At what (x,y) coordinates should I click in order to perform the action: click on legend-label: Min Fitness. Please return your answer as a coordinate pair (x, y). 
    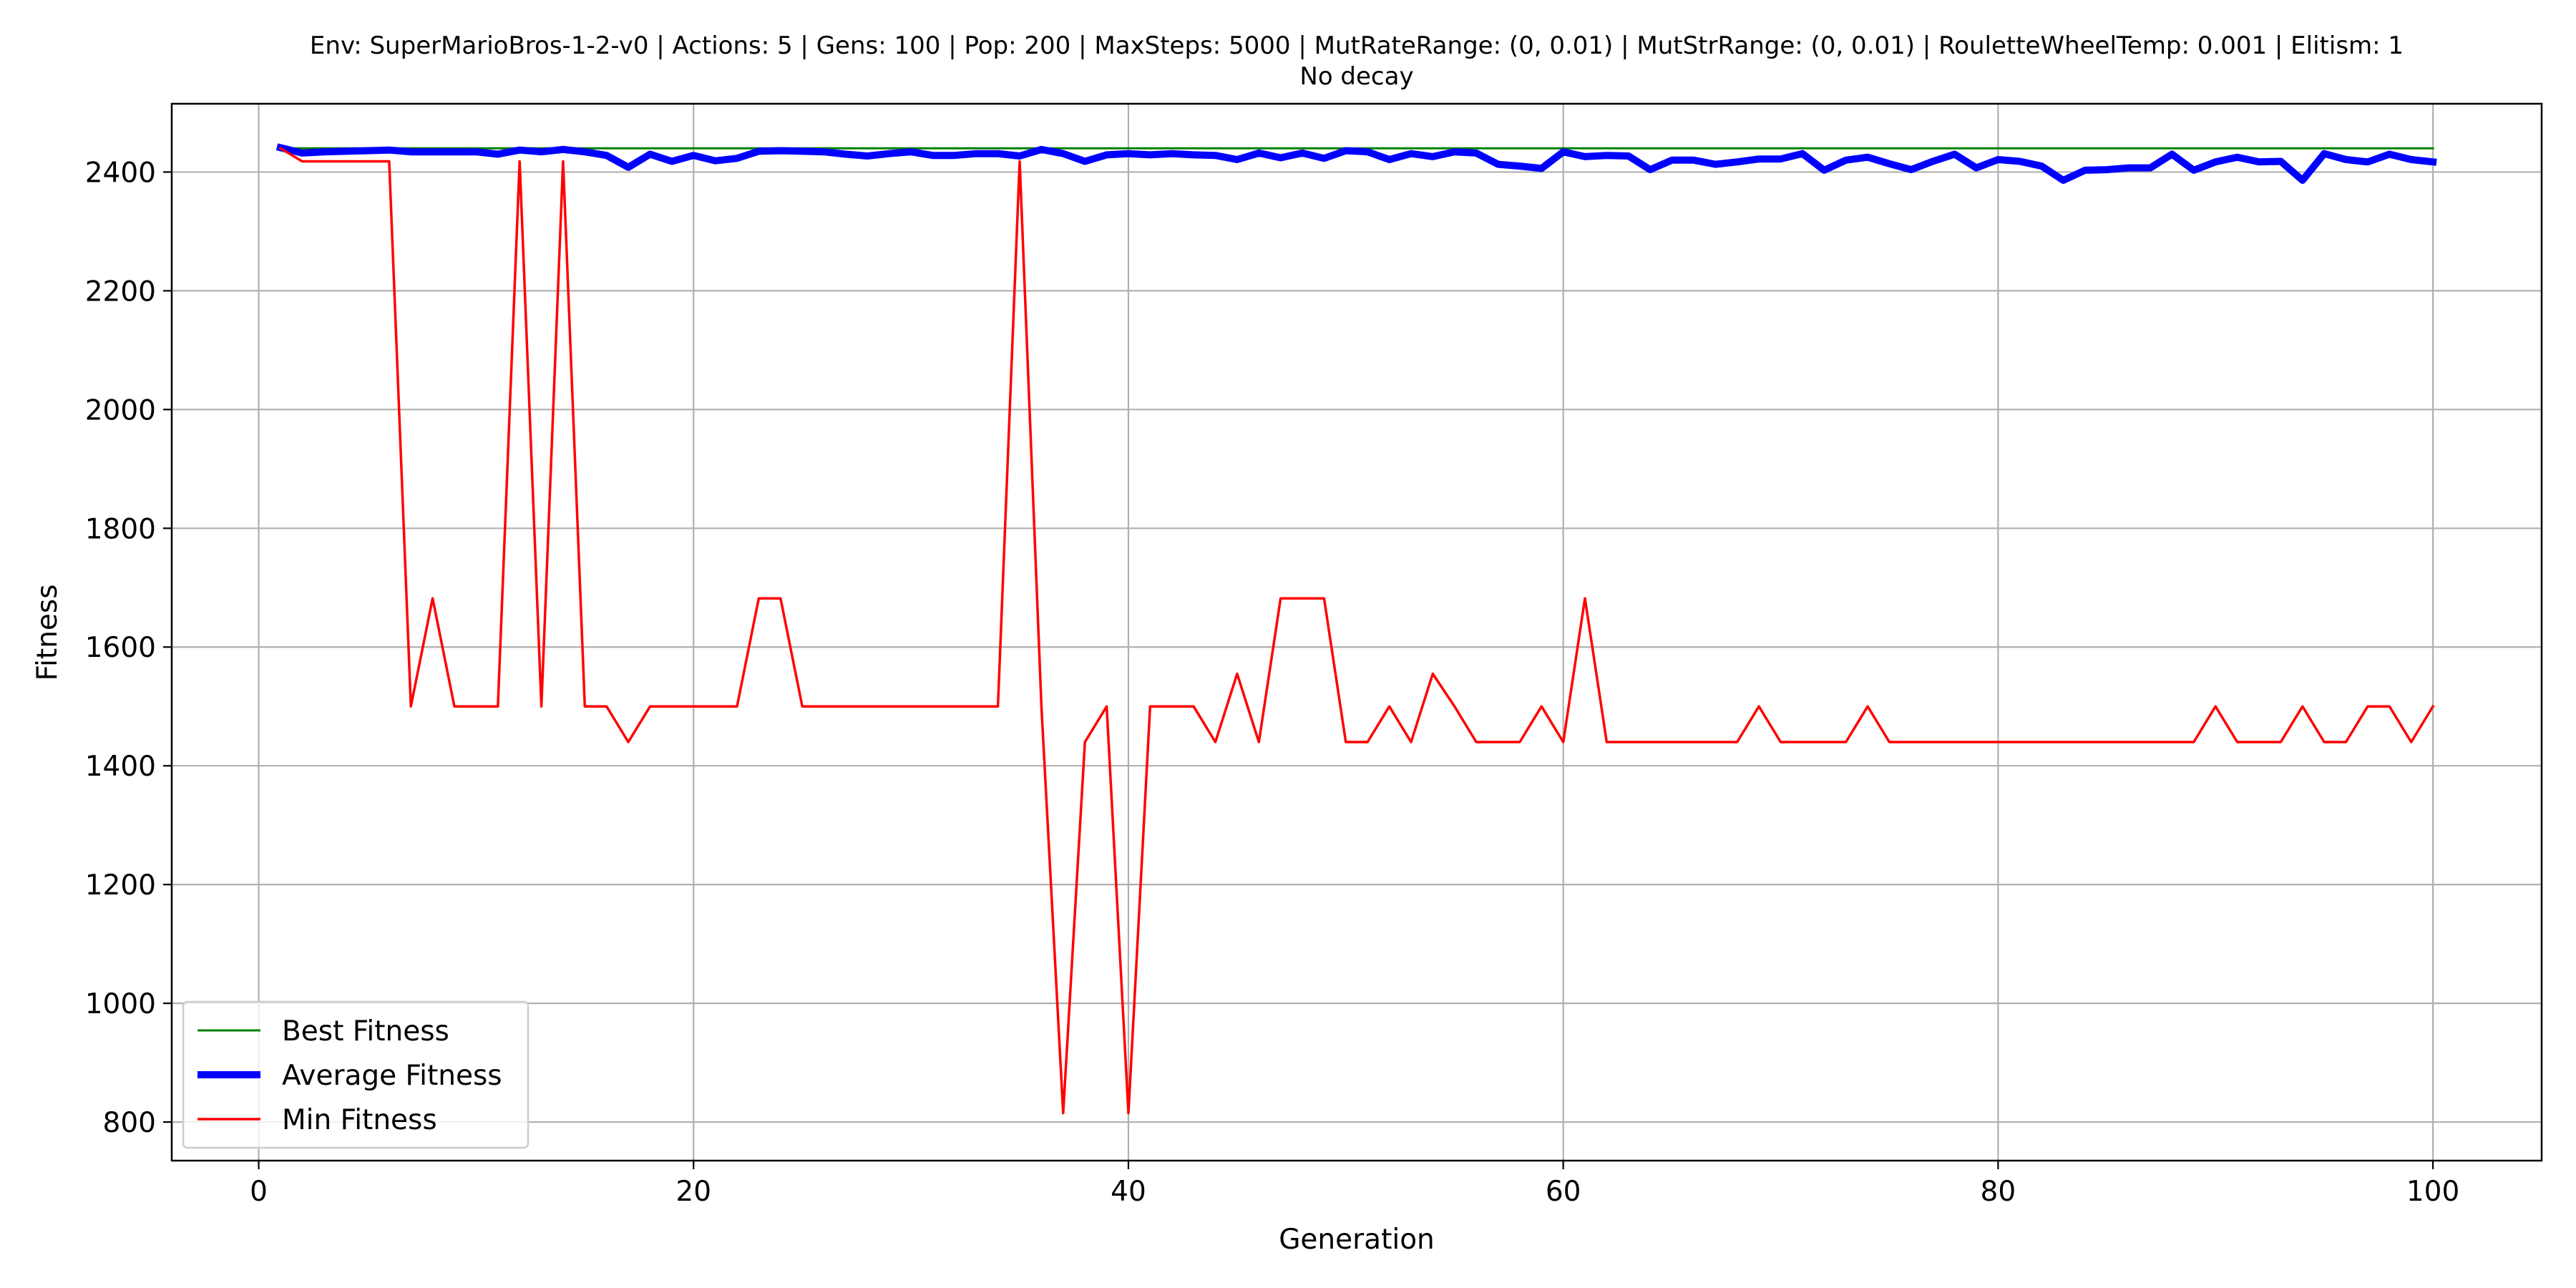
    Looking at the image, I should click on (359, 1120).